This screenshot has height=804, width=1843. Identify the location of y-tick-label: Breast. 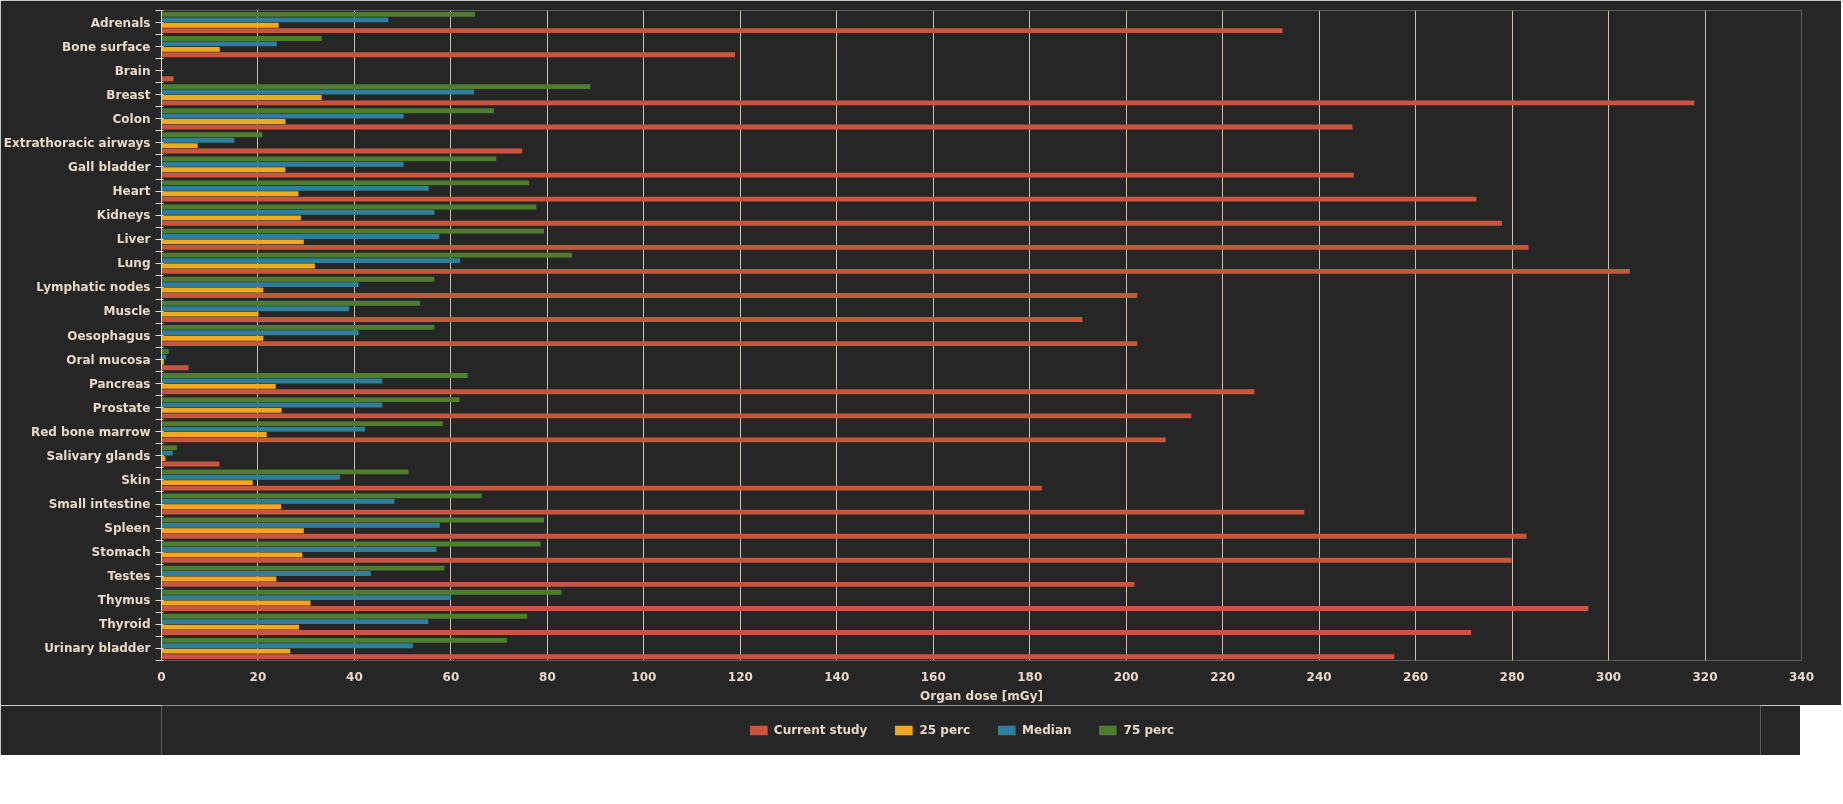
(128, 94).